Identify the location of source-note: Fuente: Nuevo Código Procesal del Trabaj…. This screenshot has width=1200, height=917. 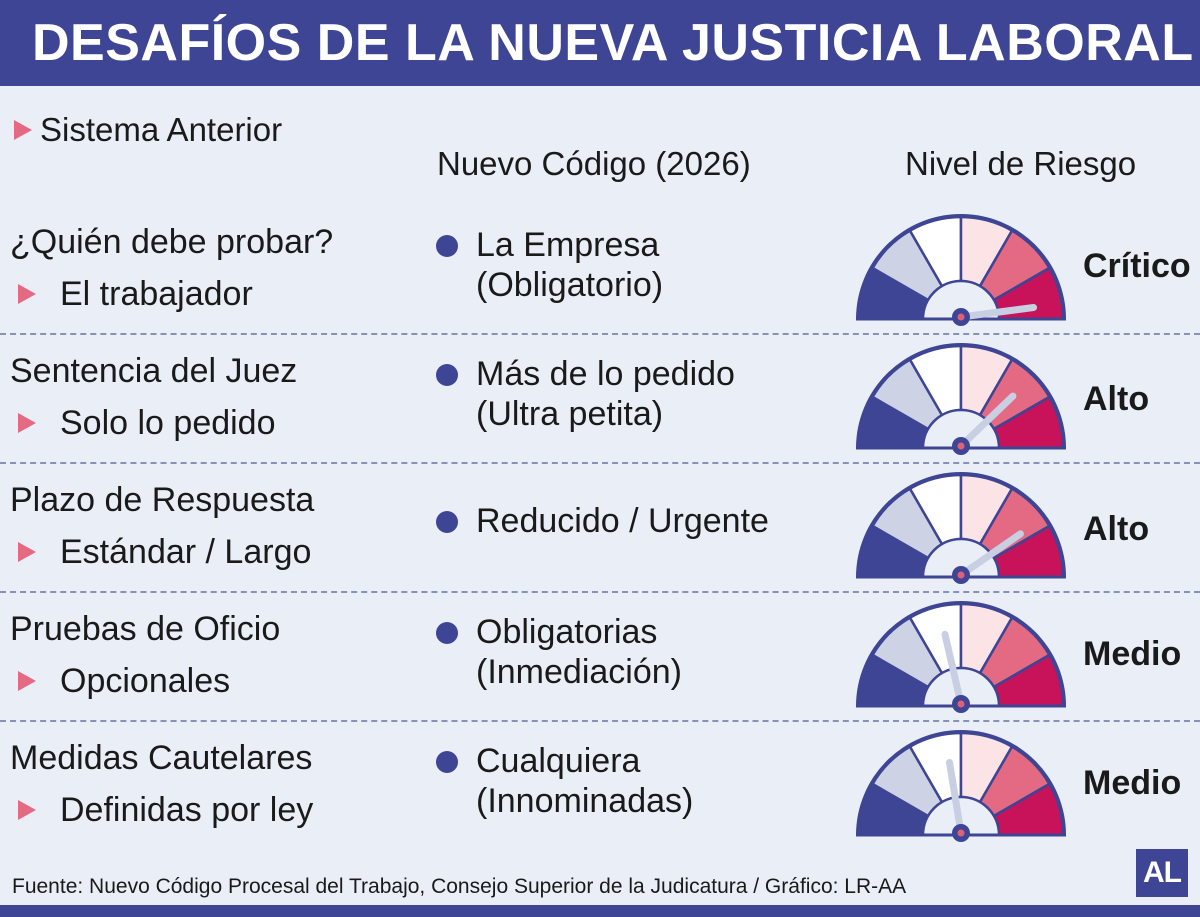
(459, 886).